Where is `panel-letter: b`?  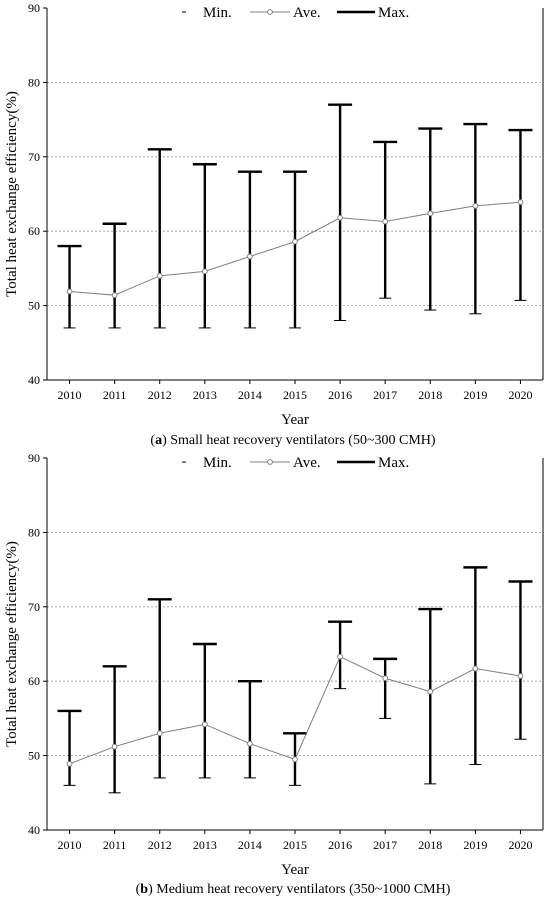 panel-letter: b is located at coordinates (144, 889).